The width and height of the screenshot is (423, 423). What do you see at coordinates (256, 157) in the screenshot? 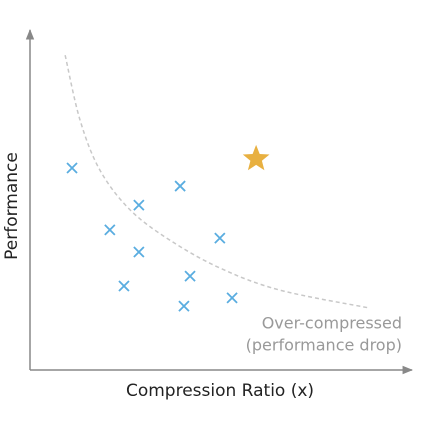
I see `highlight-star` at bounding box center [256, 157].